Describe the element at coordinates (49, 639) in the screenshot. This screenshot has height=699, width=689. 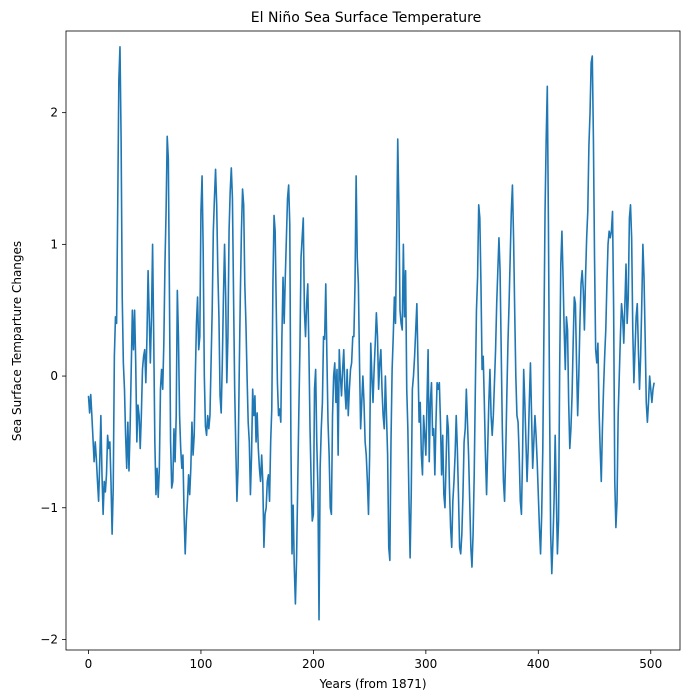
I see `y-tick-label: −2` at that location.